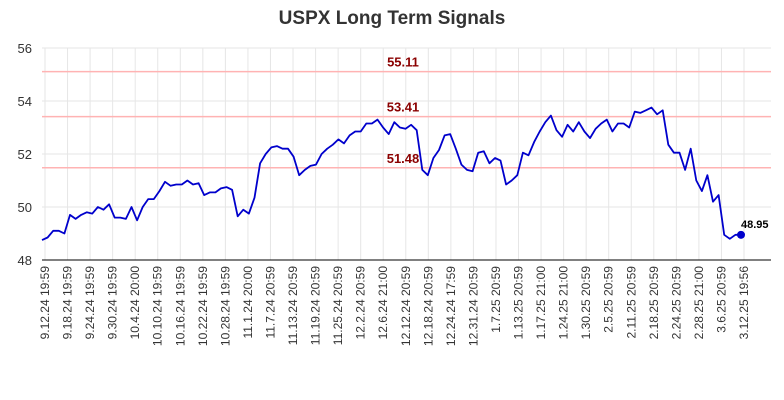  I want to click on signal-label: 55.11, so click(403, 62).